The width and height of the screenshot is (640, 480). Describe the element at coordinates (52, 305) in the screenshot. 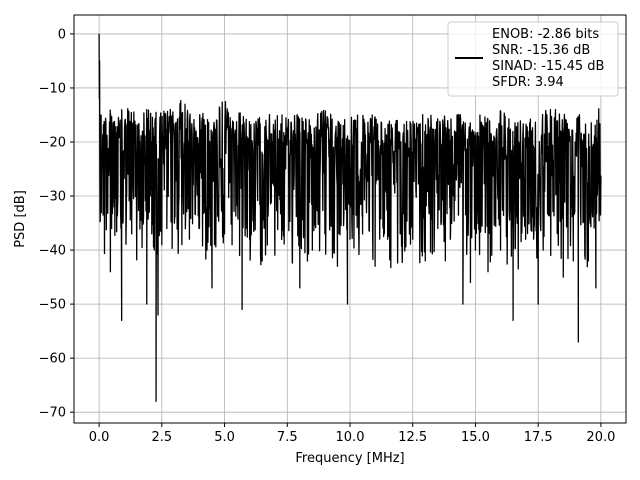

I see `y-tick-label: −50` at that location.